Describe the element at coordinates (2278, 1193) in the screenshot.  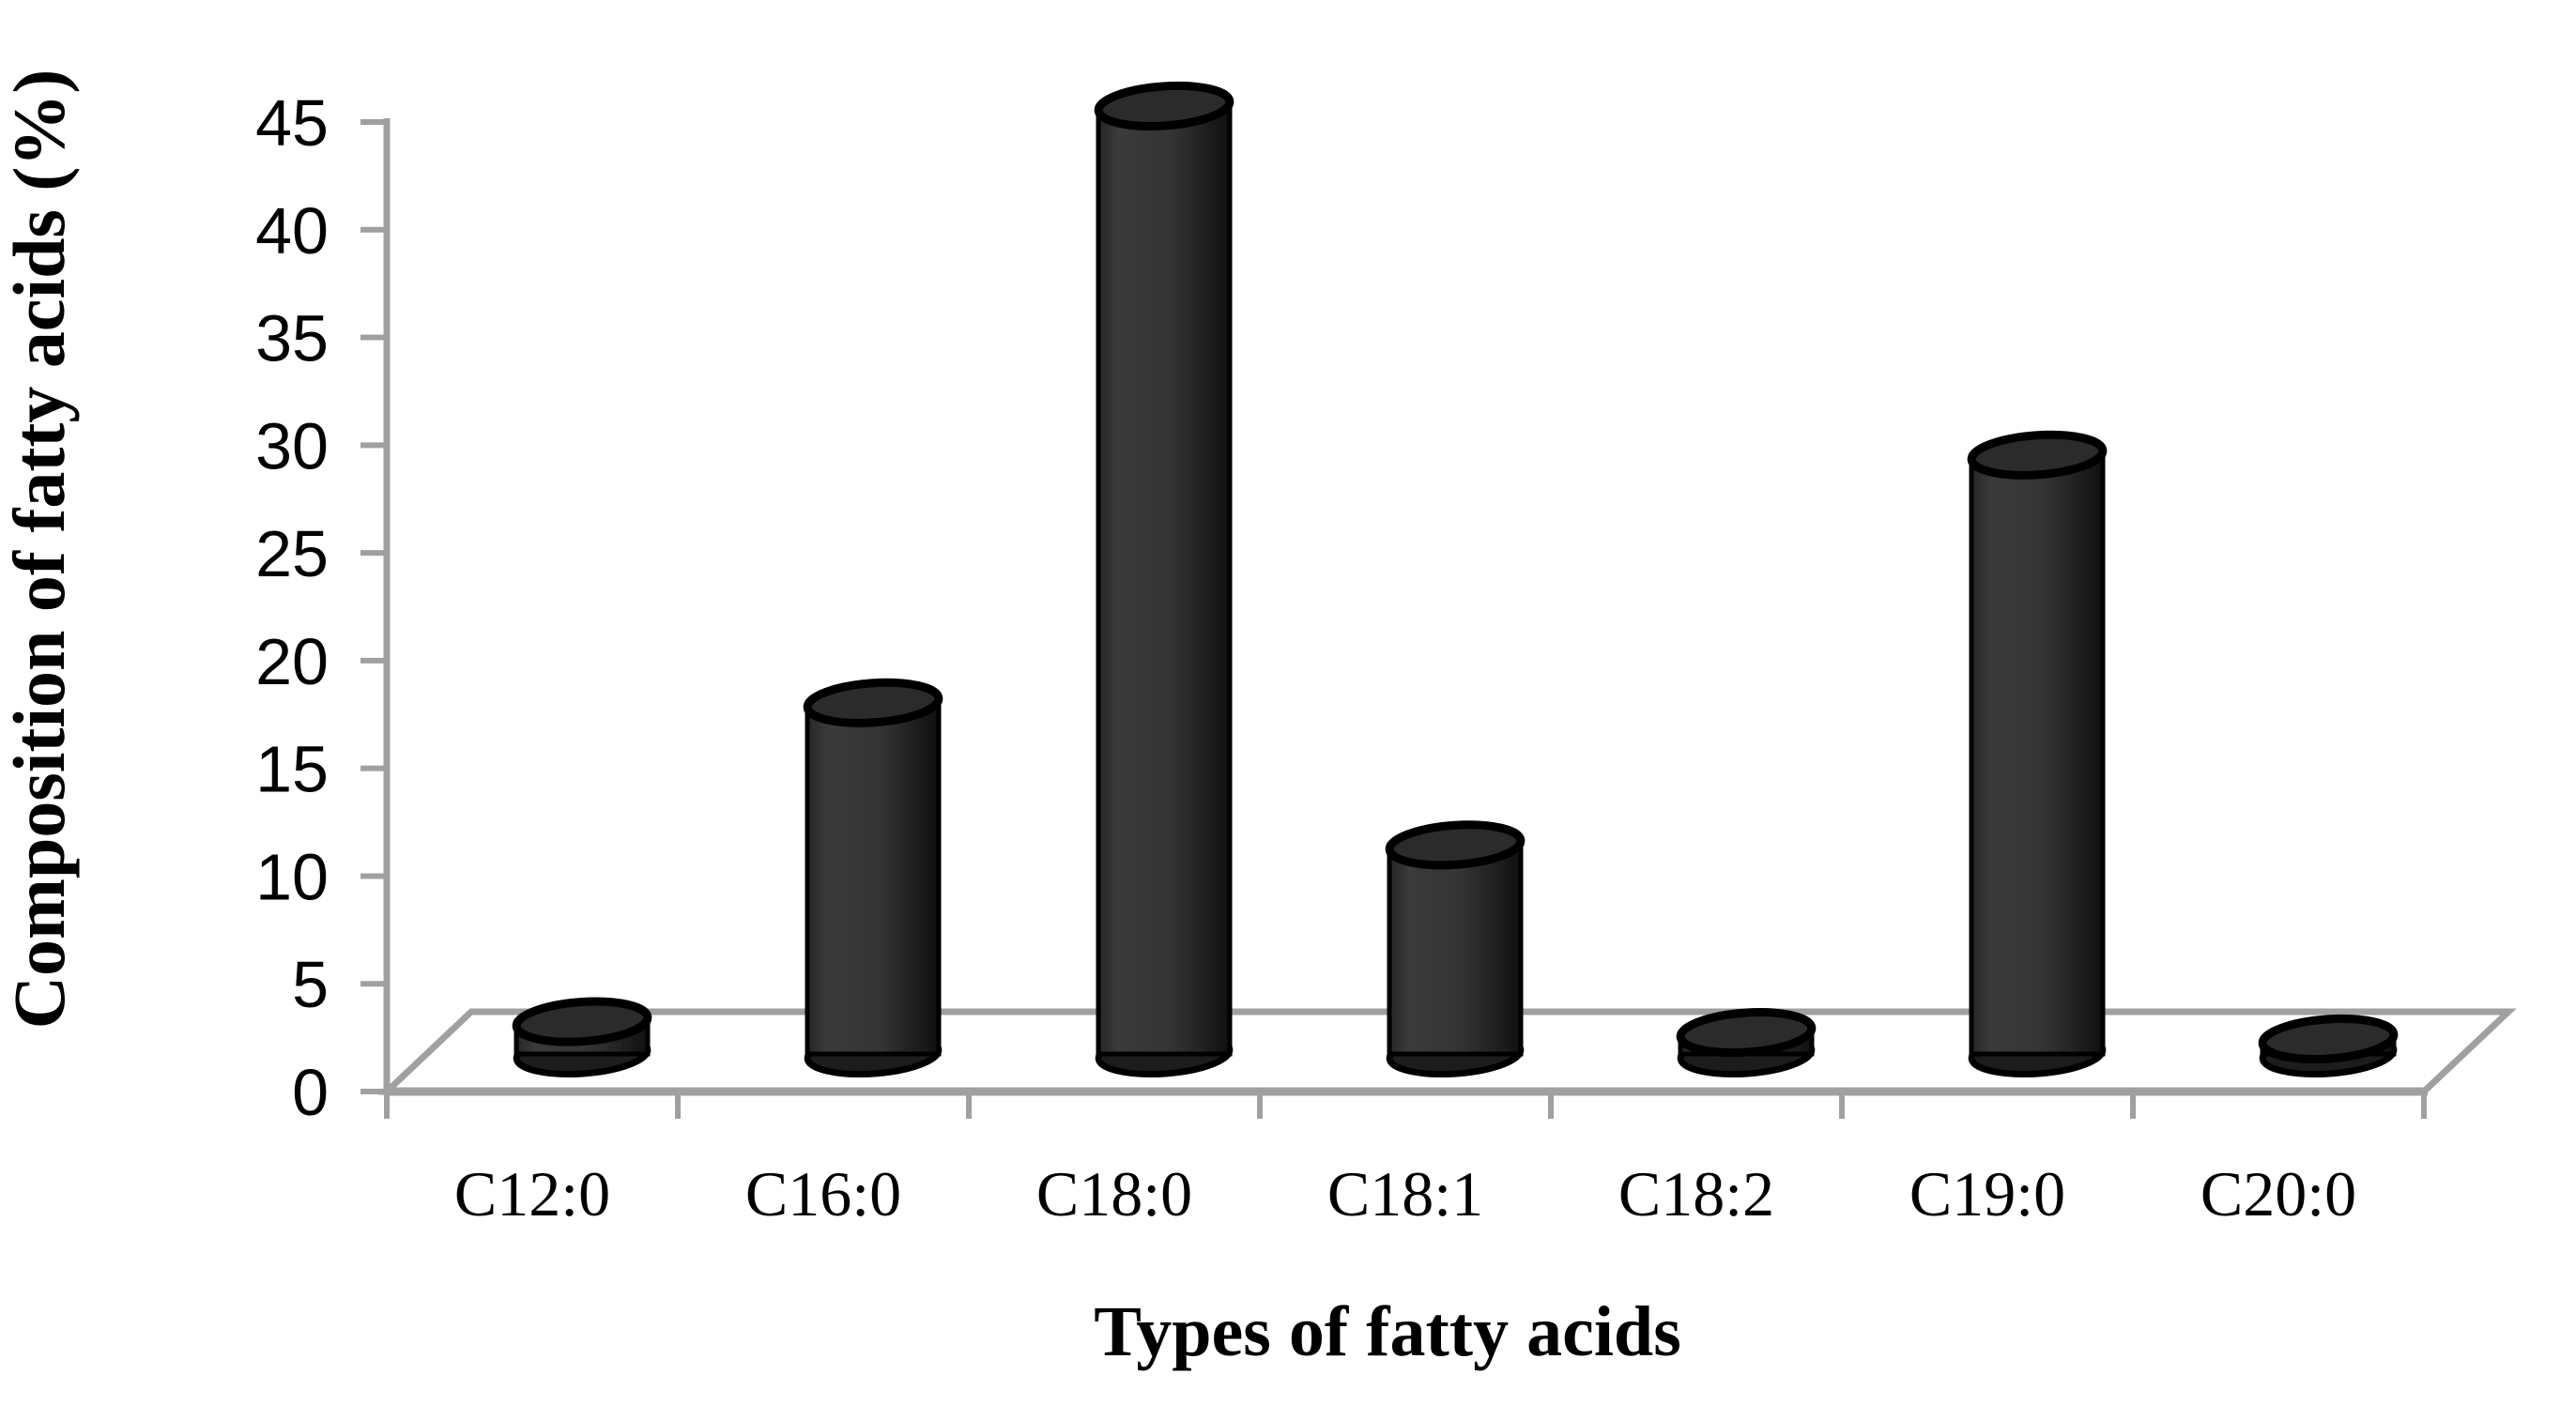
I see `x-category-label: C20:0` at that location.